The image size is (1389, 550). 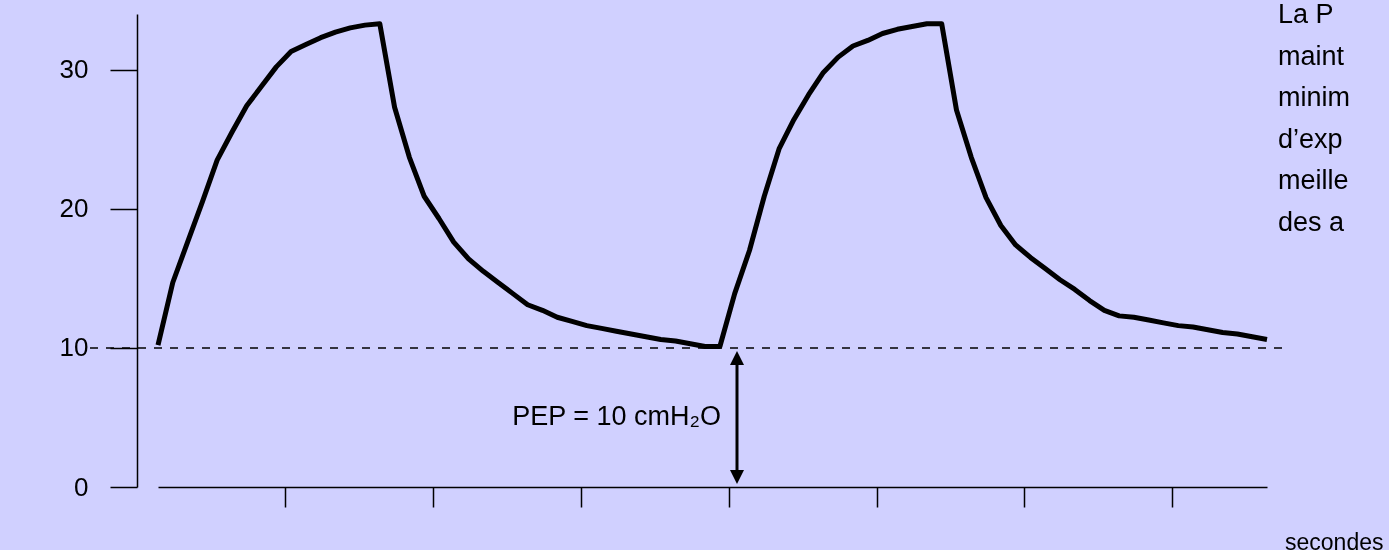 I want to click on text: La P maint minim d’exp meille des a, so click(x=1314, y=119).